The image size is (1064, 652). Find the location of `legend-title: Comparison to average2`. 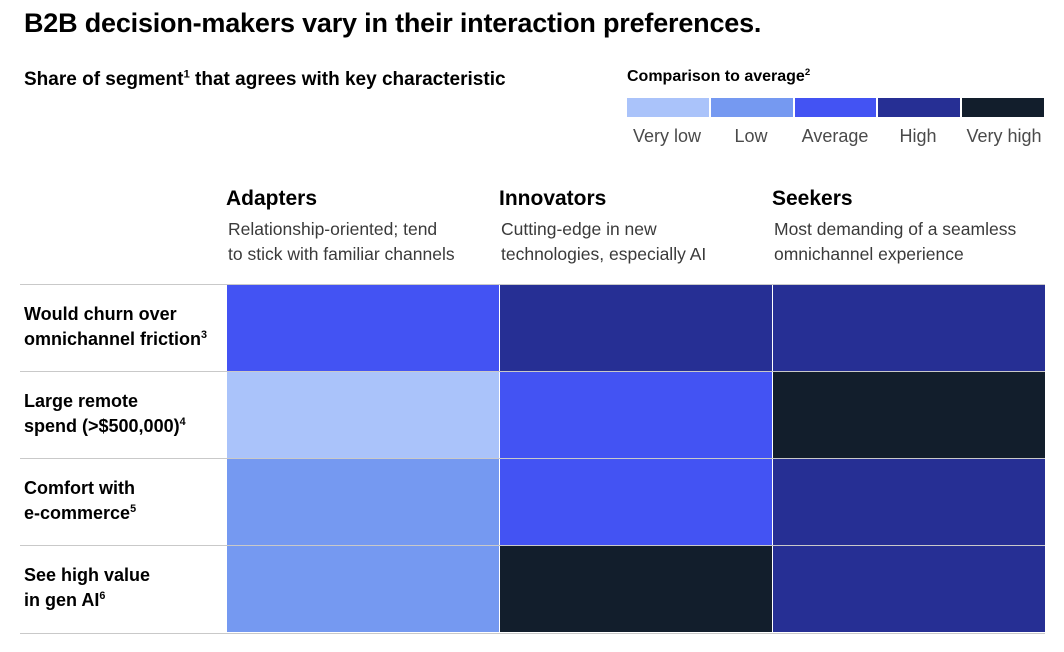

legend-title: Comparison to average2 is located at coordinates (719, 75).